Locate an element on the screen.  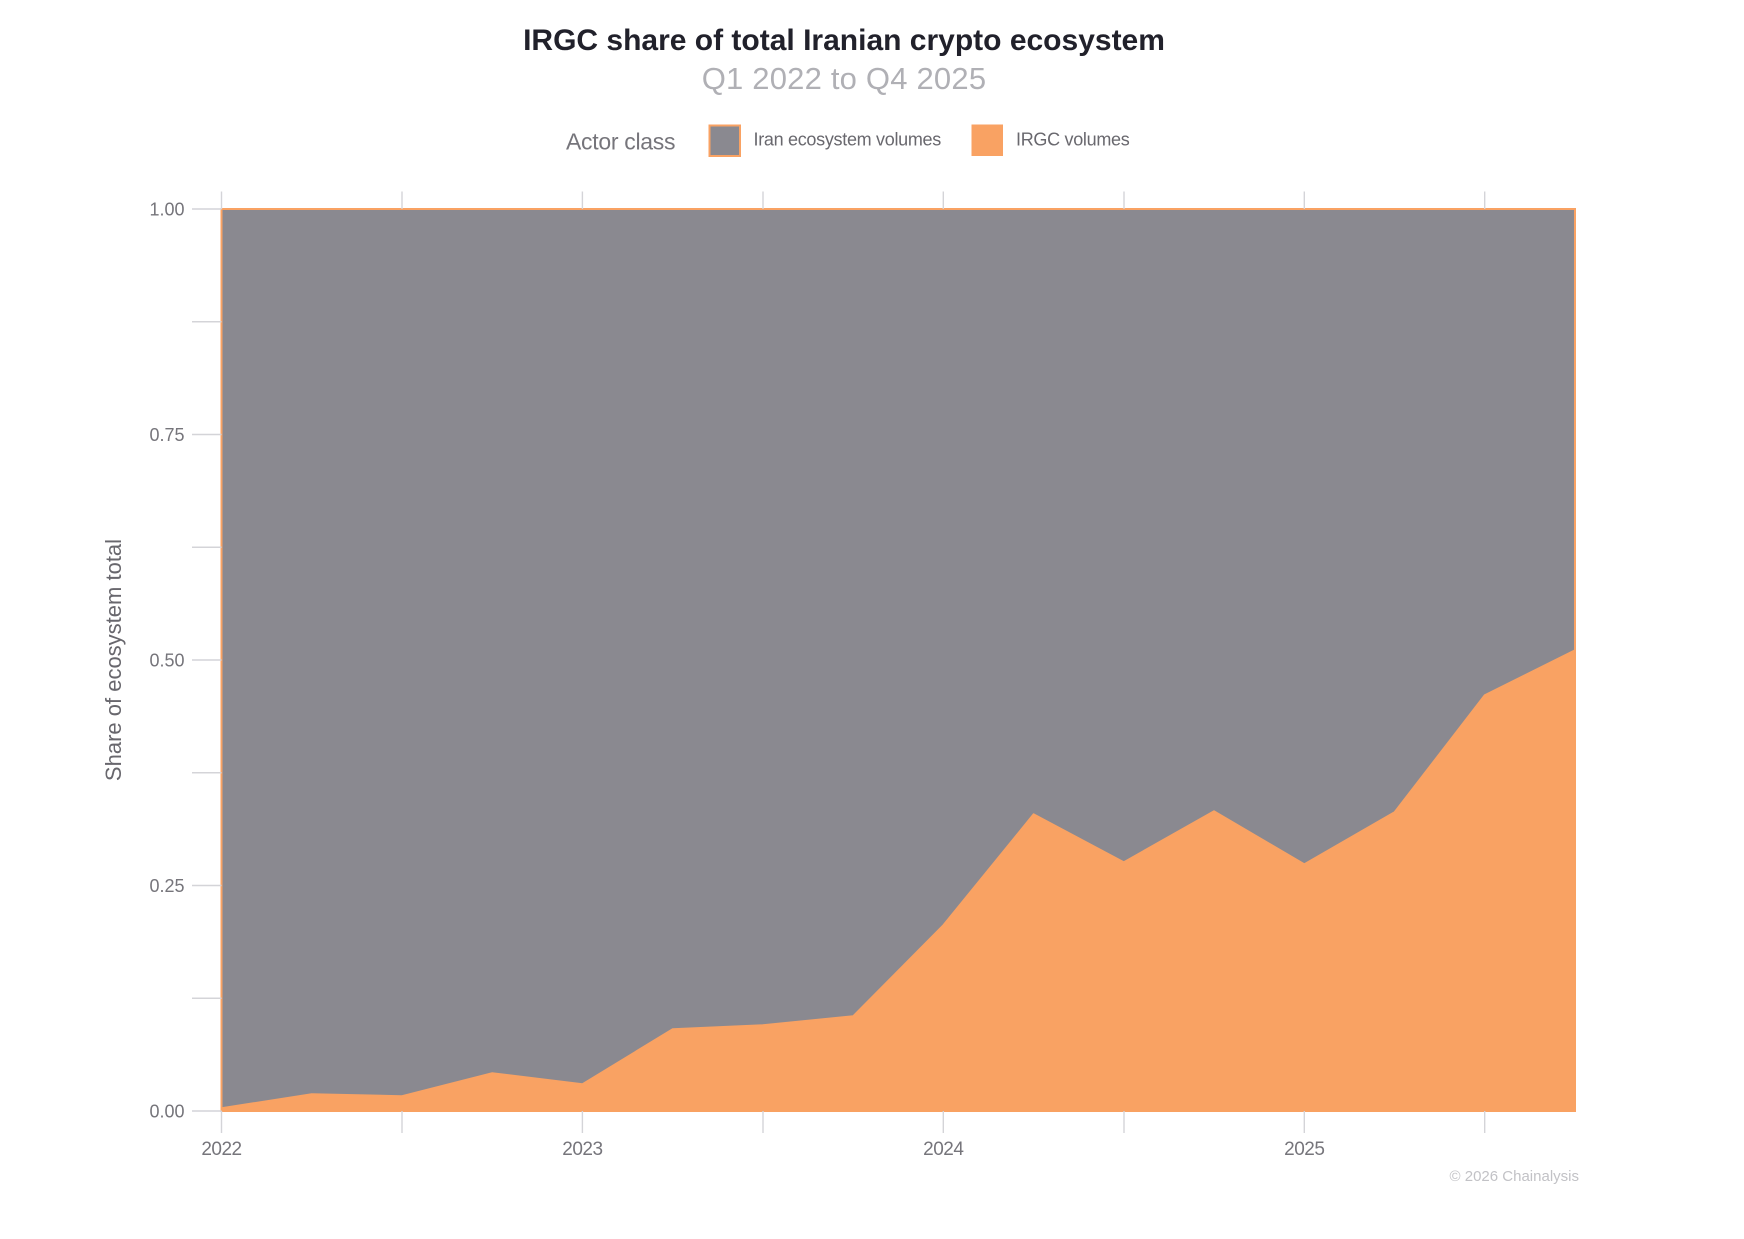
svg-text: Iran ecosystem volumes is located at coordinates (848, 140).